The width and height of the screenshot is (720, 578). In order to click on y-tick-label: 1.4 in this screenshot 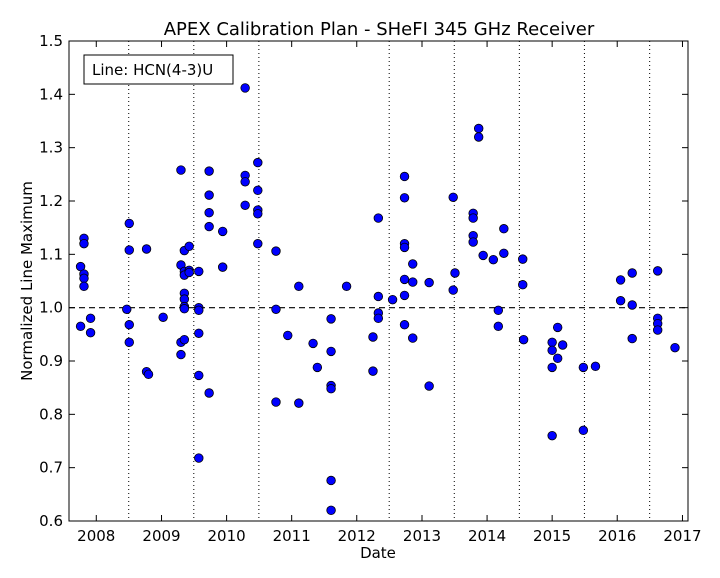, I will do `click(51, 94)`.